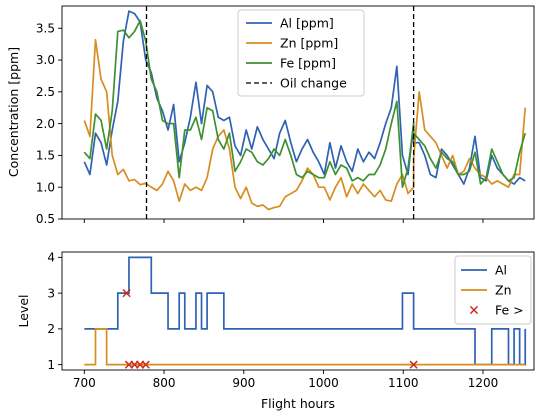  I want to click on top-y-tick-label: 3.5, so click(45, 28).